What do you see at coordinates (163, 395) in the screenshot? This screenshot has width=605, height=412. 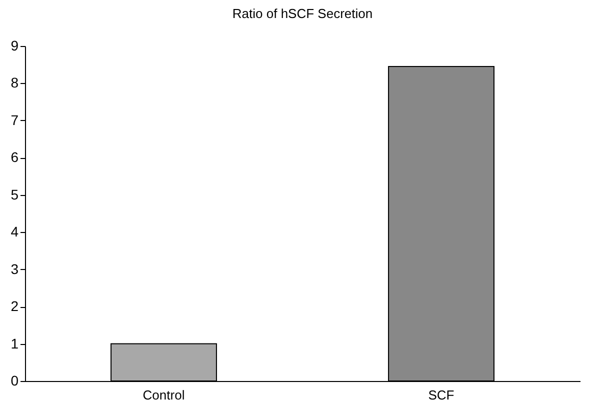 I see `x-tick-label: Control` at bounding box center [163, 395].